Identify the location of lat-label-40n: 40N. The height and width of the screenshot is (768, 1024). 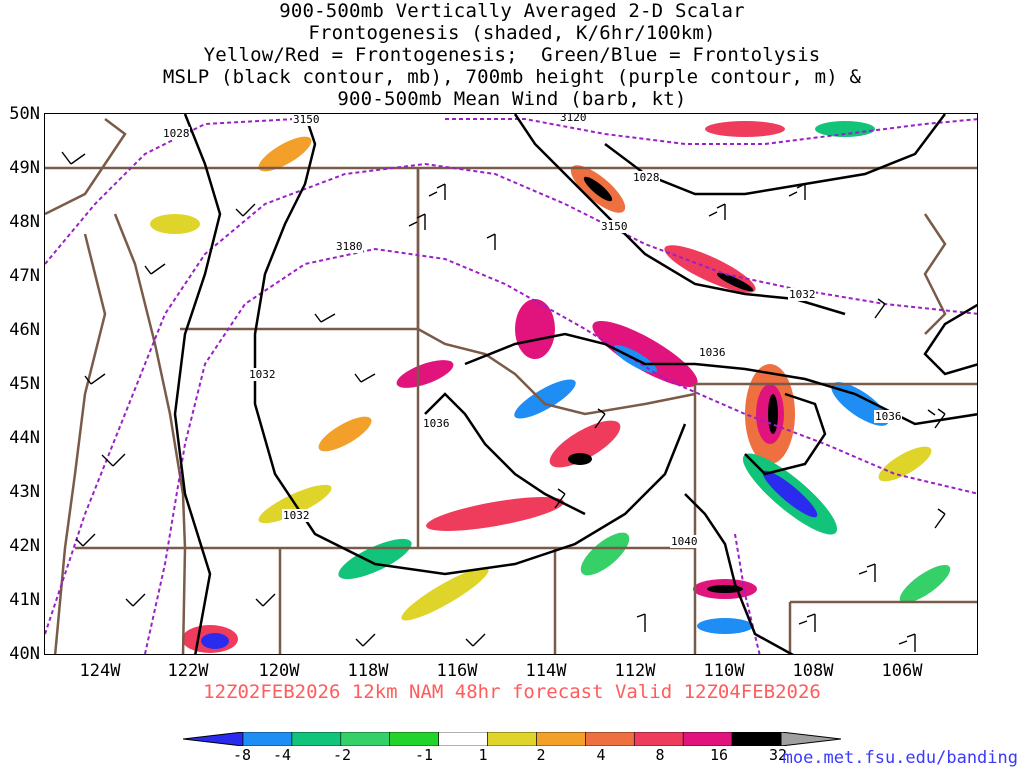
(24, 654).